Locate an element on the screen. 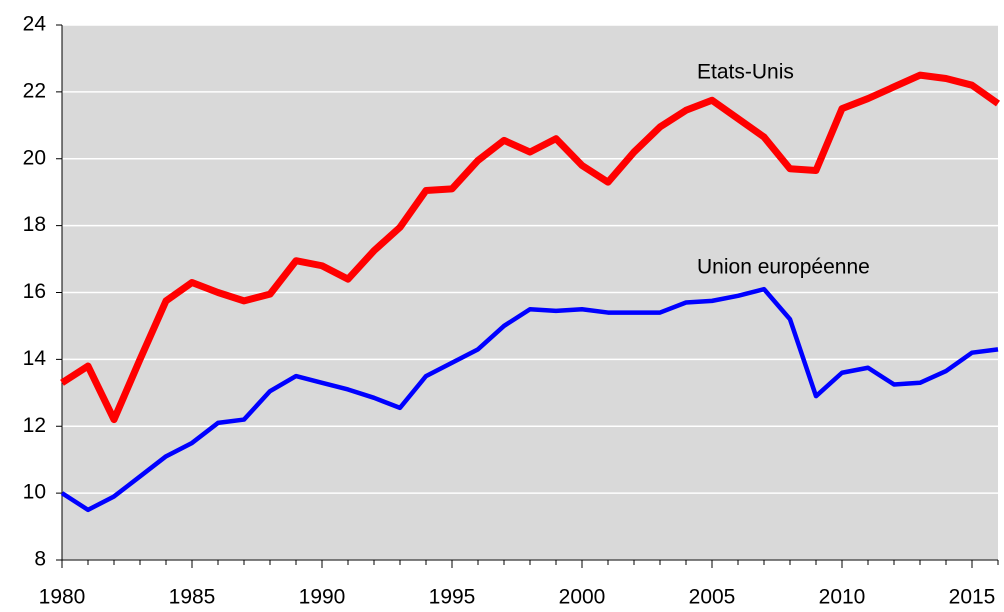 The width and height of the screenshot is (1004, 612). y-tick-label: 8 is located at coordinates (40, 559).